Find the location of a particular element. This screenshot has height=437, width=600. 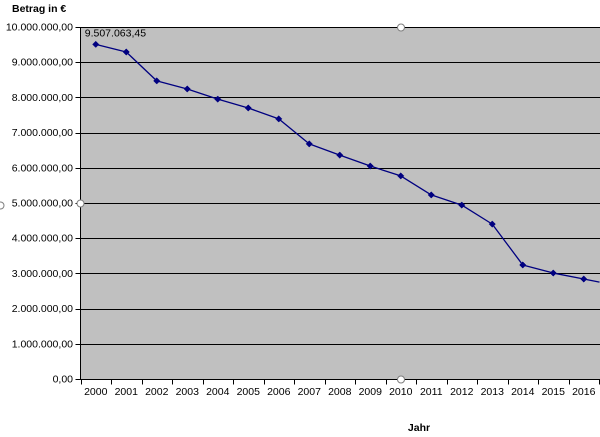

y-tick-label: 8.000.000,00 is located at coordinates (42, 98).